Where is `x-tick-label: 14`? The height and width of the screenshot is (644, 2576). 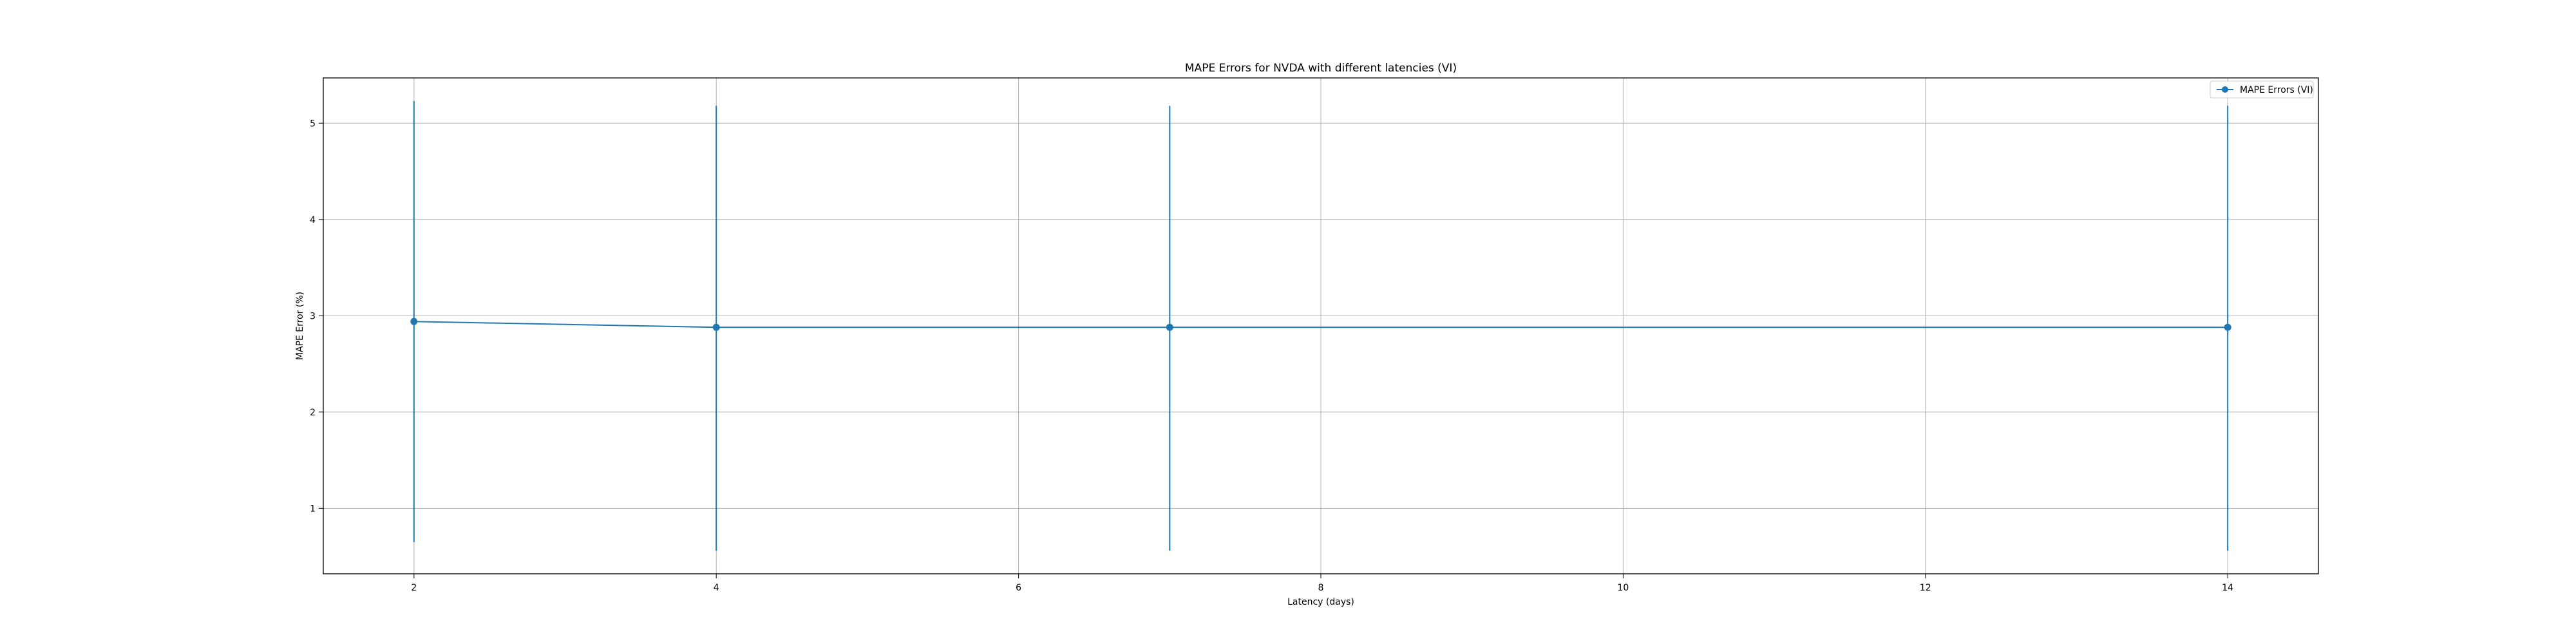 x-tick-label: 14 is located at coordinates (2227, 588).